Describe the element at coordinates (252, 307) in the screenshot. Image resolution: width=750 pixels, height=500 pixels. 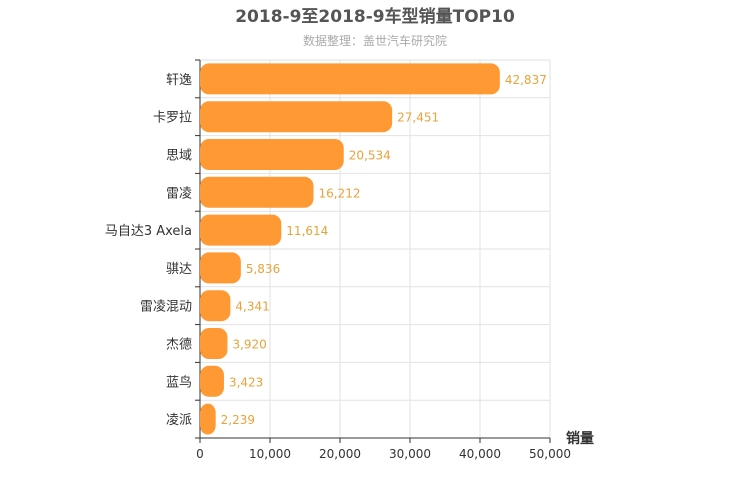
I see `value-label: 4,341` at that location.